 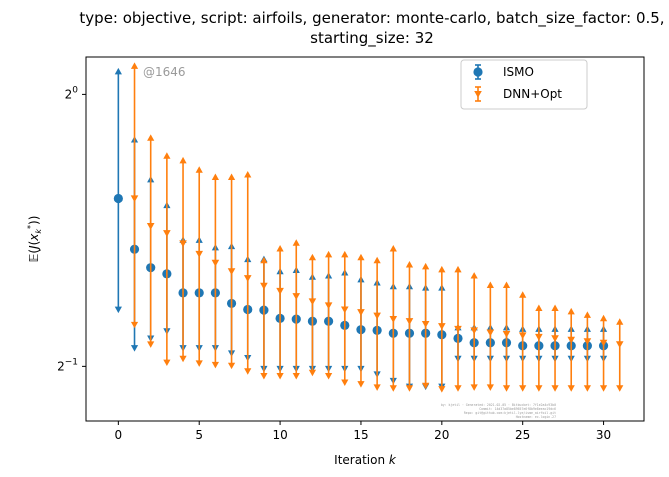 I want to click on fine-print-line-2: Commit: 14d37a85be89657e6f8b9e8eeac19dc6, so click(x=517, y=409).